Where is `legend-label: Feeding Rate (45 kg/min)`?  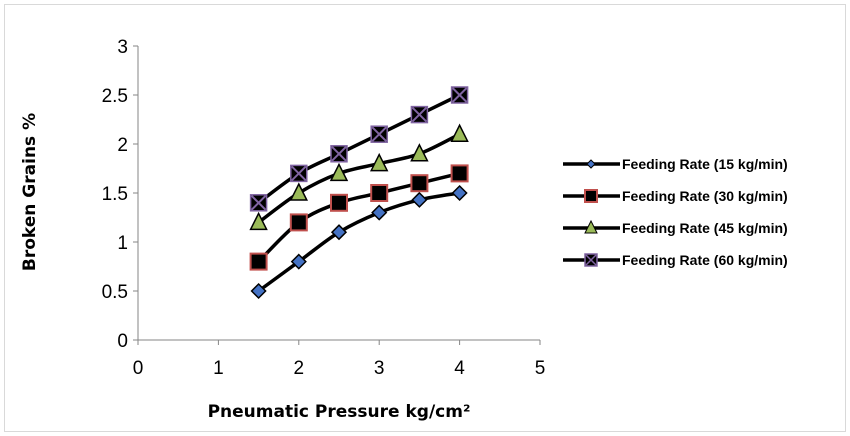 legend-label: Feeding Rate (45 kg/min) is located at coordinates (705, 228).